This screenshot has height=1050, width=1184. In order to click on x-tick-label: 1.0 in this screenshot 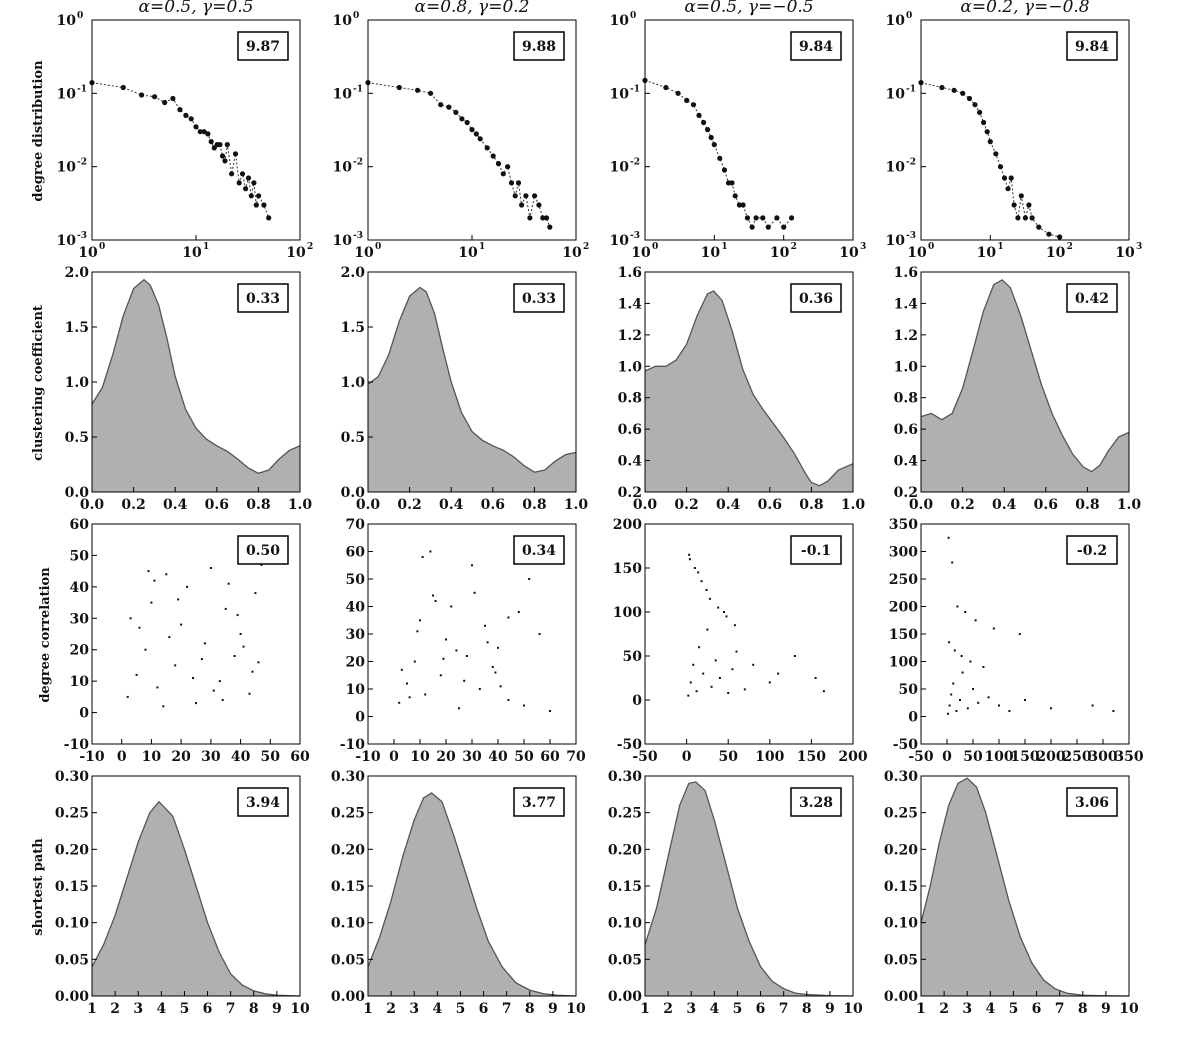, I will do `click(853, 505)`.